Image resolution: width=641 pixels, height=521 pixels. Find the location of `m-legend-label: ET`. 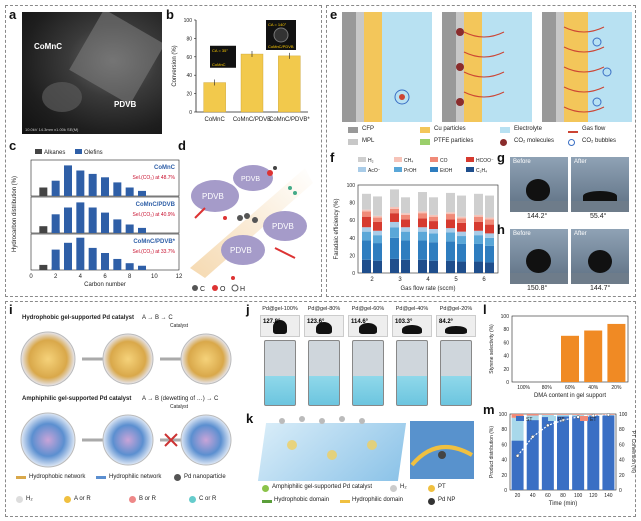

m-legend-label: ET is located at coordinates (593, 420).